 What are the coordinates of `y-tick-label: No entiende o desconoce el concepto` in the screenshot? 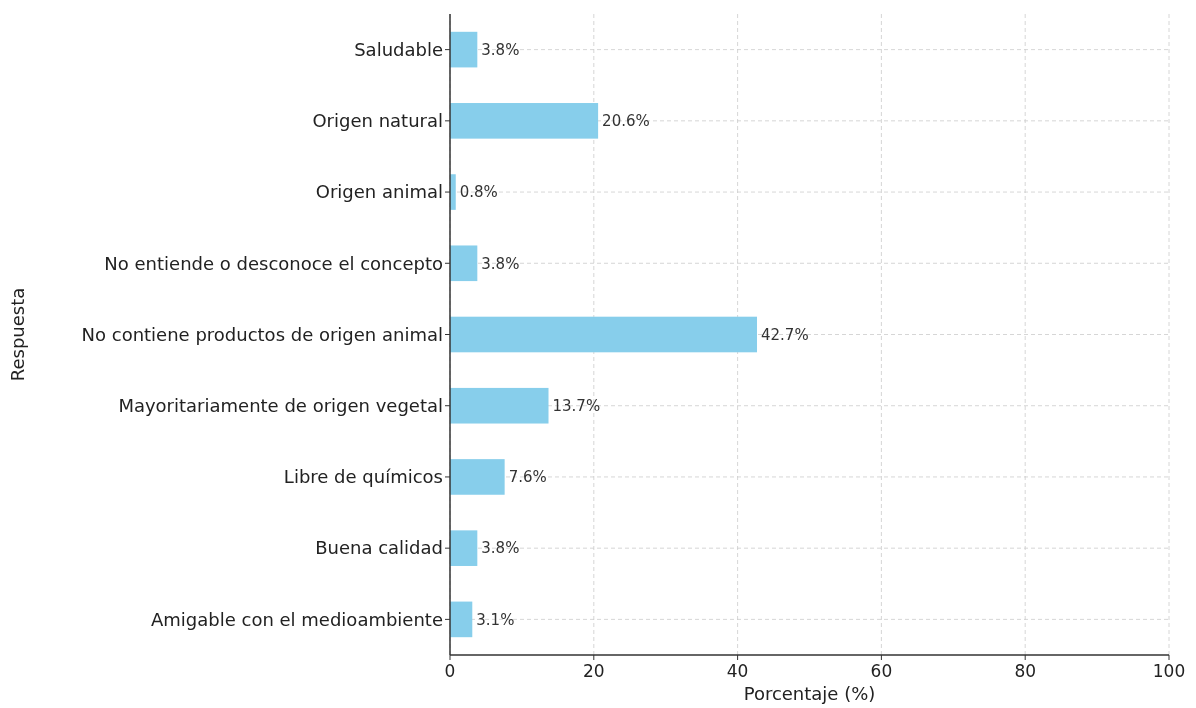 It's located at (273, 263).